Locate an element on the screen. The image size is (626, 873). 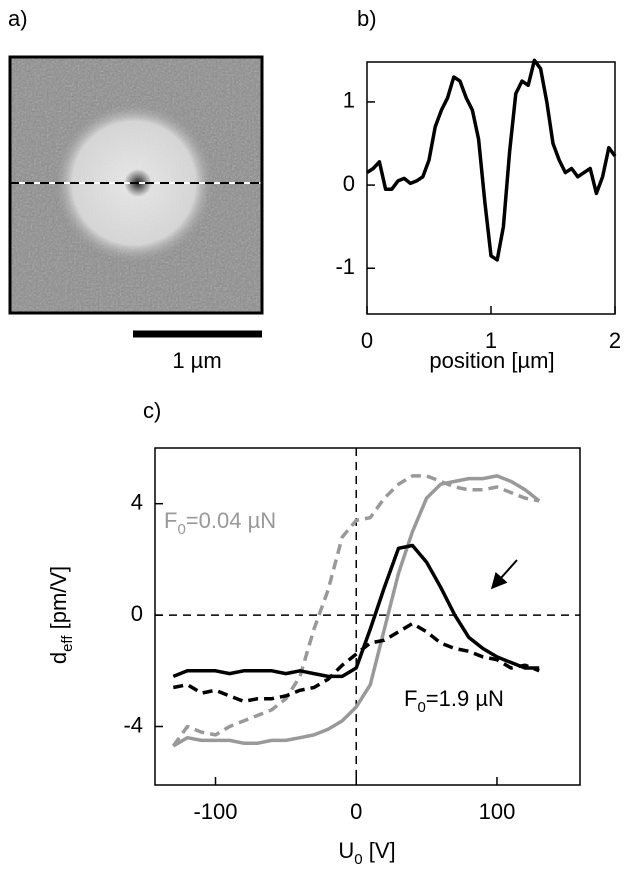
annotation-rest: =1.9 µN is located at coordinates (465, 698).